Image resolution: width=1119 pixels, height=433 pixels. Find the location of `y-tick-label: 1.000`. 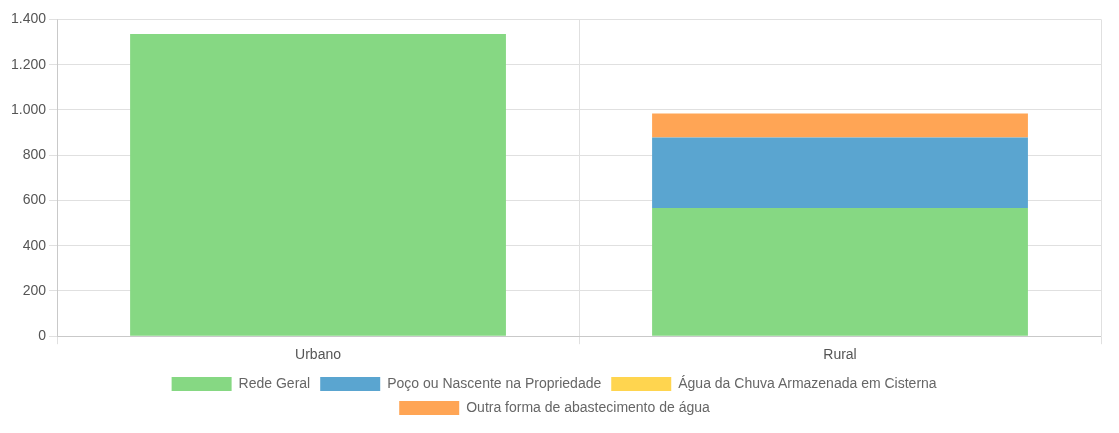

y-tick-label: 1.000 is located at coordinates (28, 108).